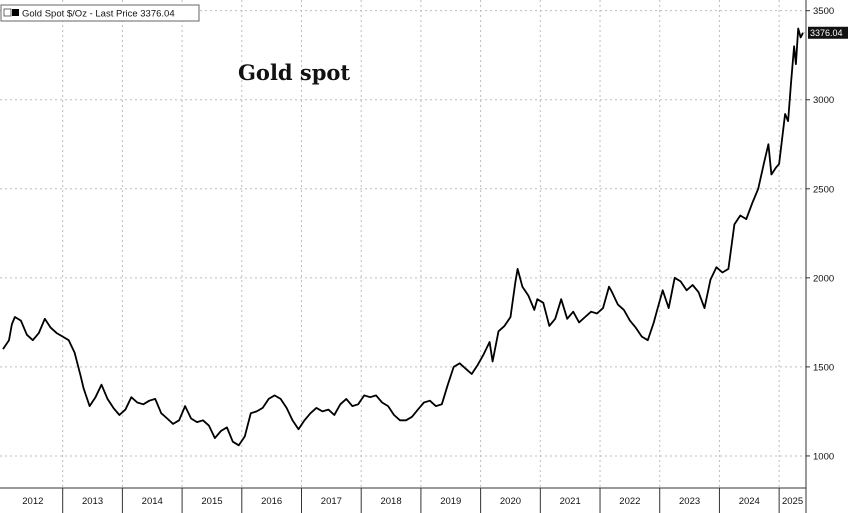 This screenshot has width=848, height=513. What do you see at coordinates (629, 501) in the screenshot?
I see `x-tick-label: 2022` at bounding box center [629, 501].